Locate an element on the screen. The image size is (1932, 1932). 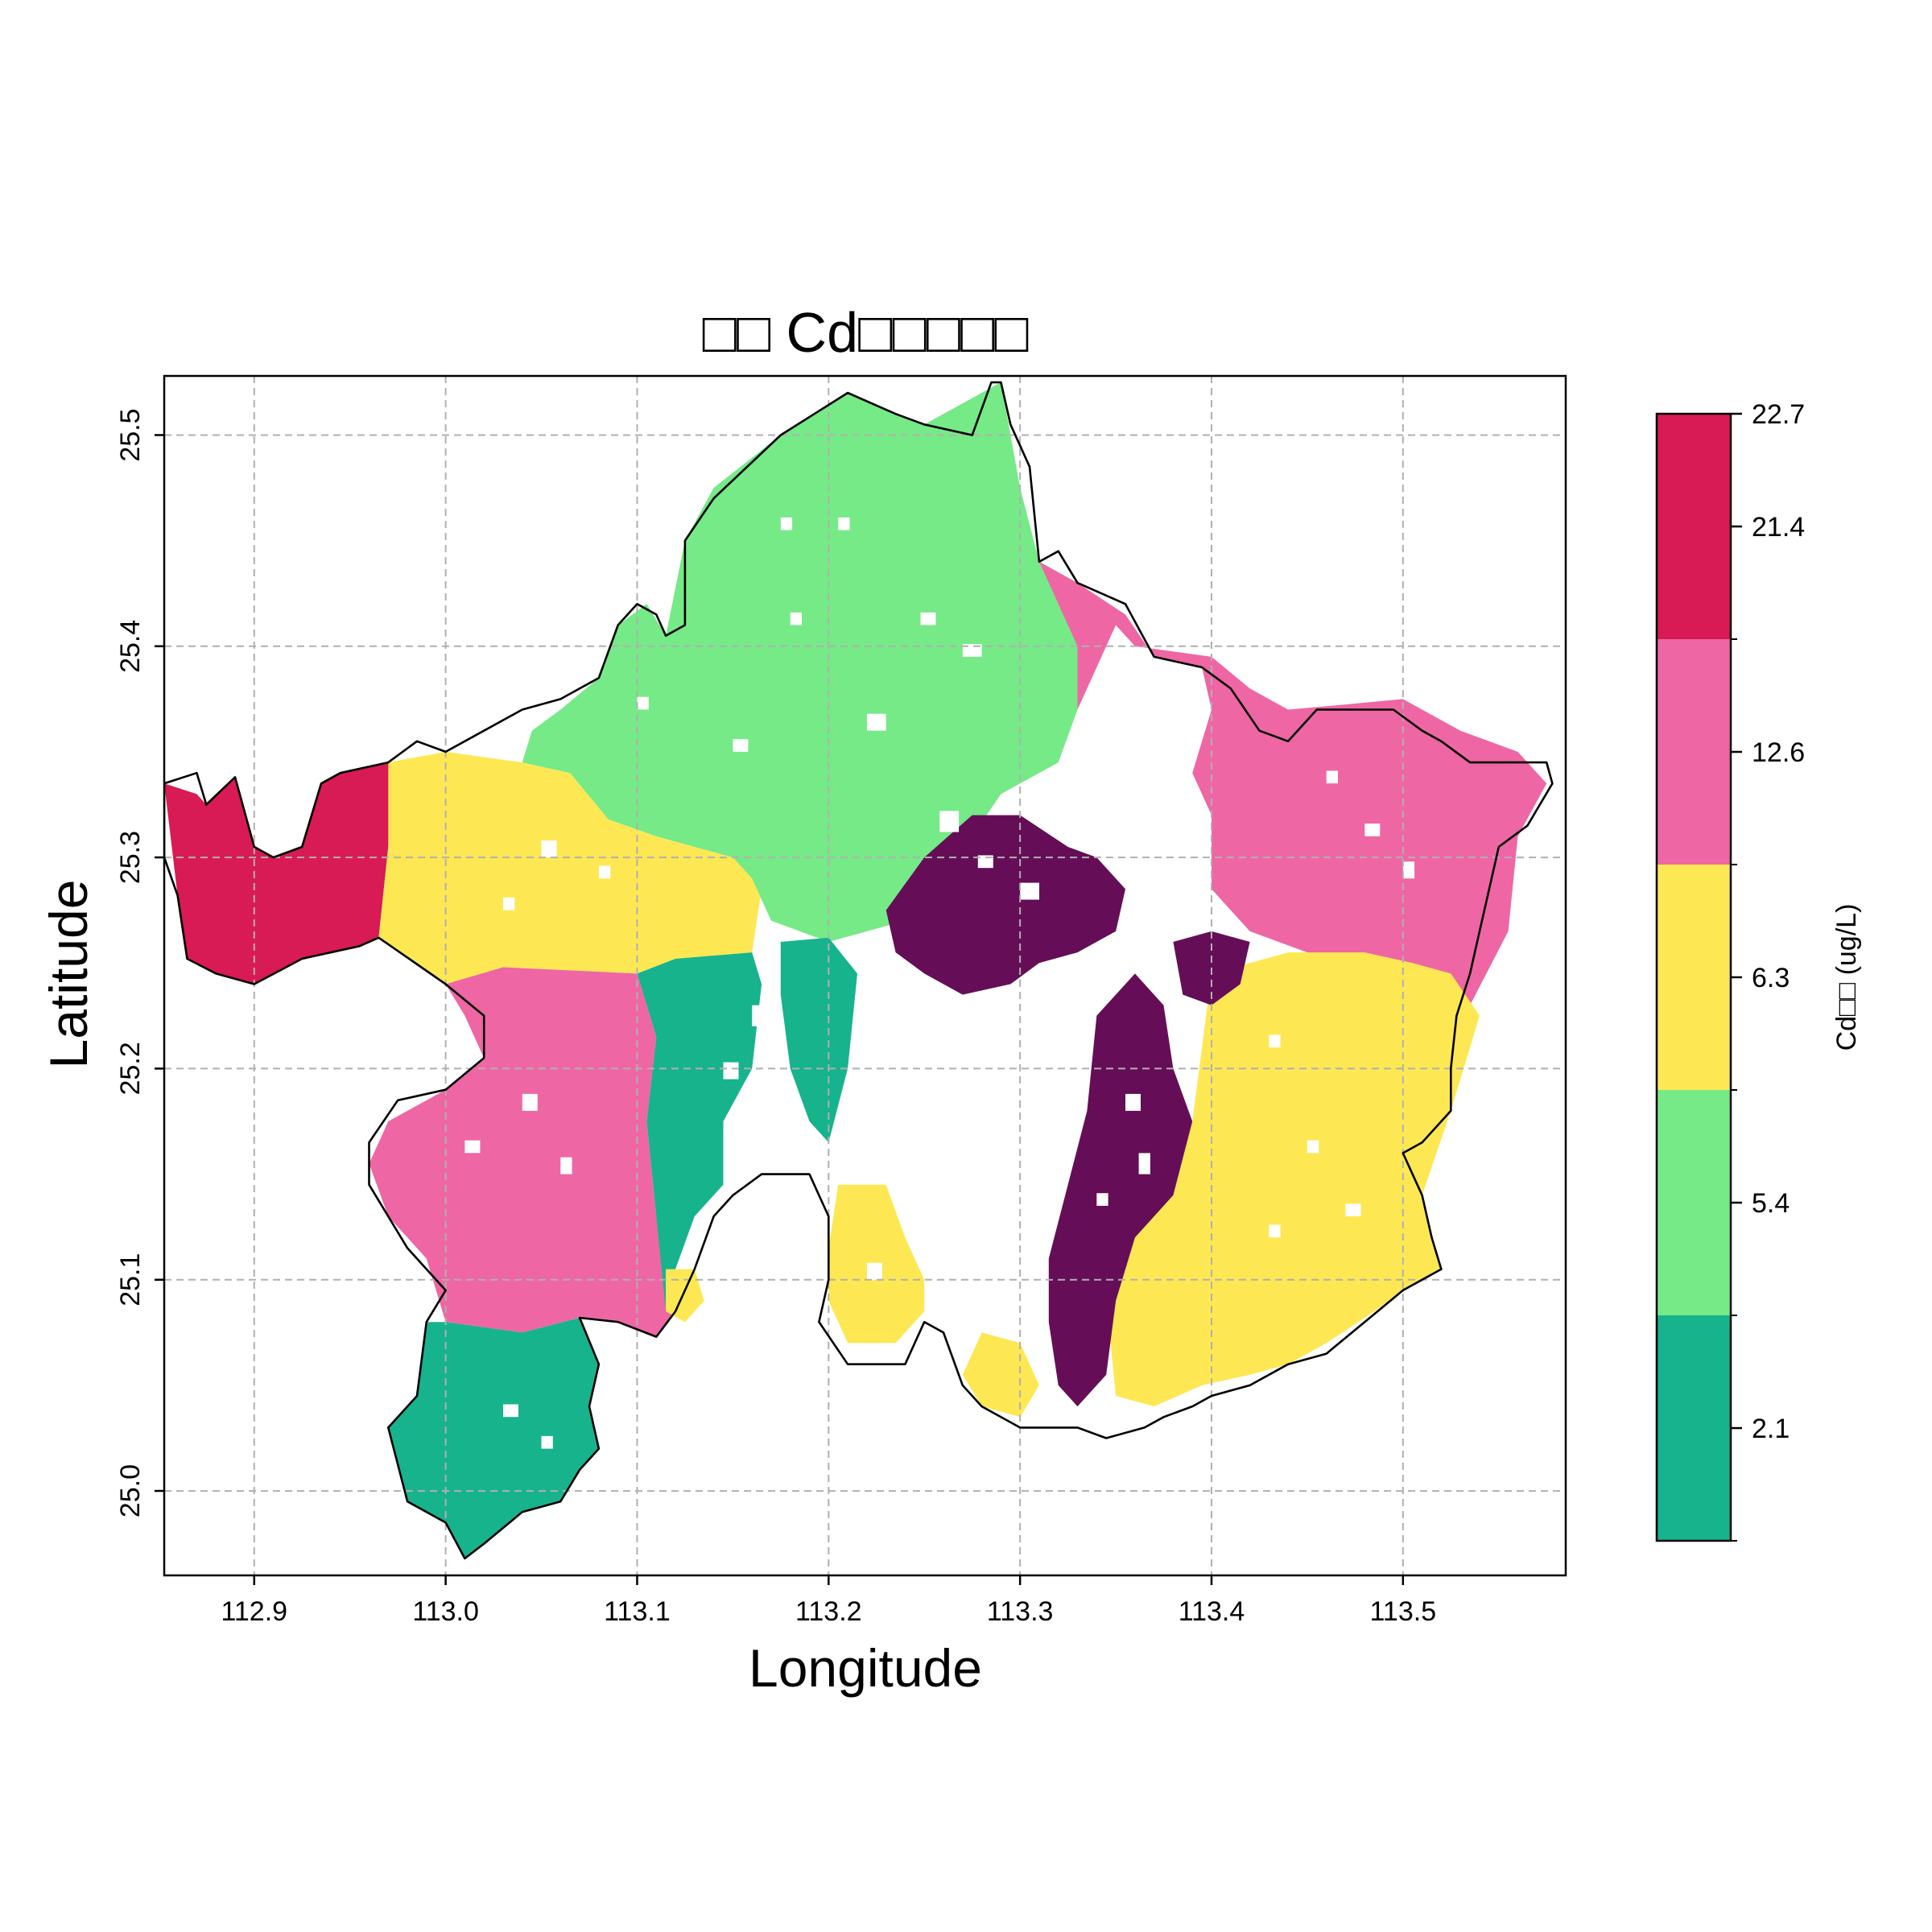
region-purple-north is located at coordinates (1006, 905).